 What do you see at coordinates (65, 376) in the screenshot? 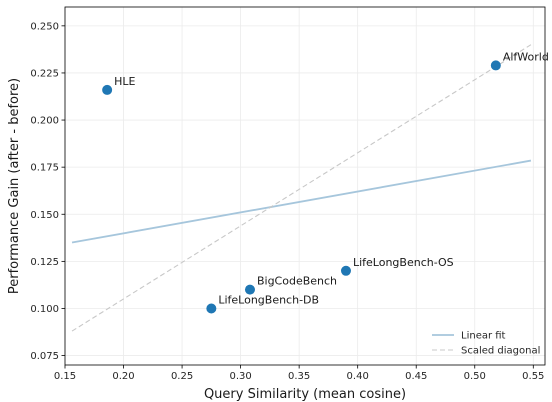
I see `x-tick-label: 0.15` at bounding box center [65, 376].